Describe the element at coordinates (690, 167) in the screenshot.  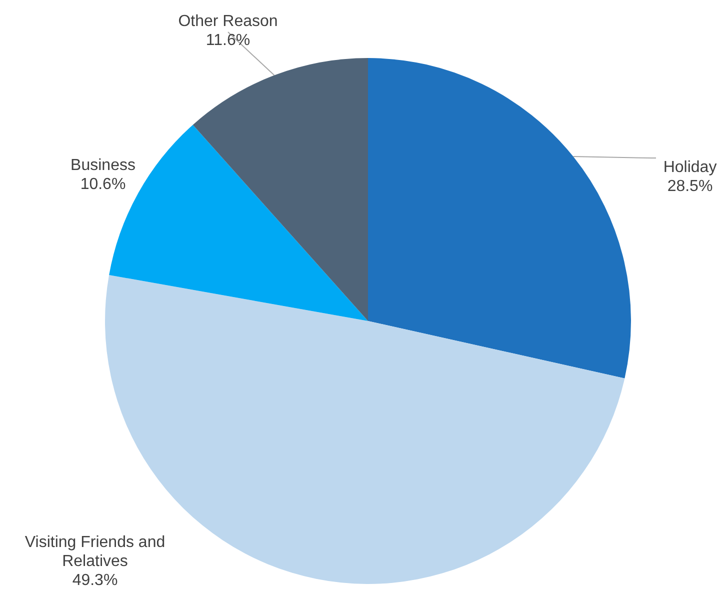
I see `slice-label: Holiday` at that location.